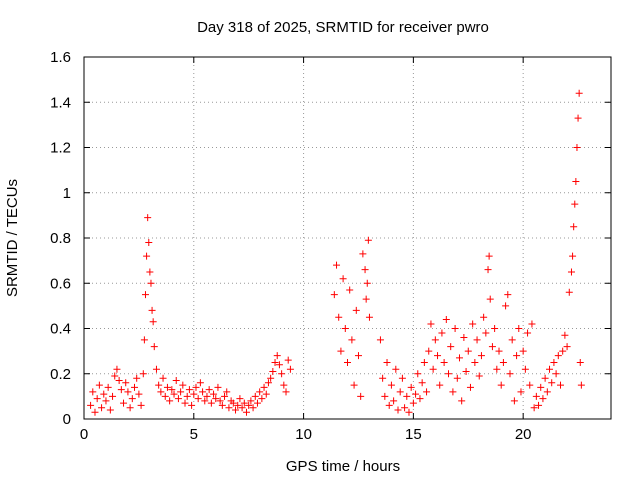  I want to click on y-tick-label: 1.2, so click(60, 148).